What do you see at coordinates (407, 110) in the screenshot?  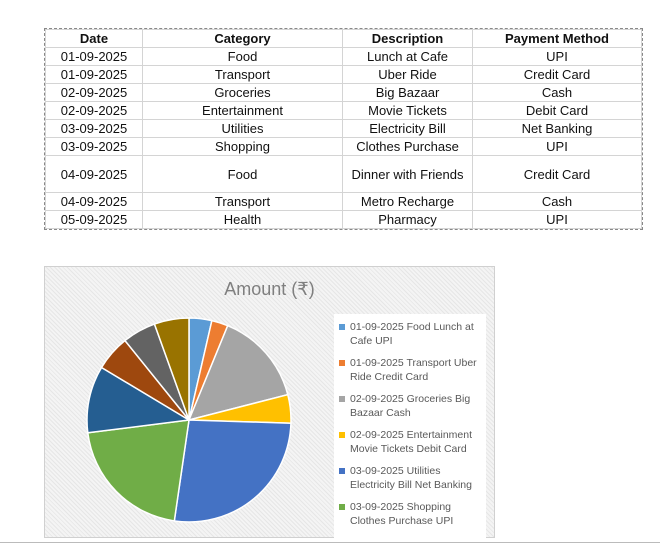 I see `table-cell: Movie Tickets` at bounding box center [407, 110].